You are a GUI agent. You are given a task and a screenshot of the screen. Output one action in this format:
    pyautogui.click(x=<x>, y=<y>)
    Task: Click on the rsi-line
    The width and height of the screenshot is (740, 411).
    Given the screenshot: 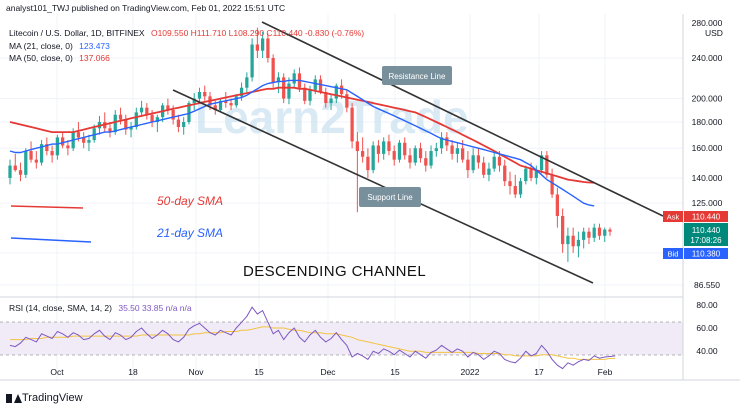 What is the action you would take?
    pyautogui.click(x=312, y=338)
    